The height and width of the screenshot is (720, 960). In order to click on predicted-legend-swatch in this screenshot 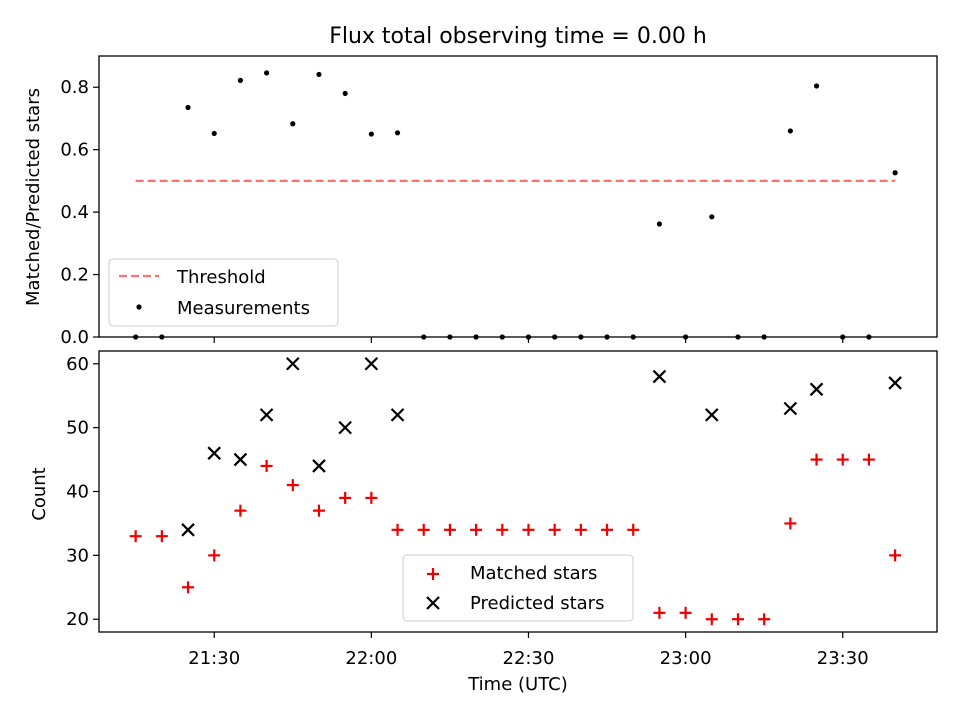, I will do `click(433, 603)`.